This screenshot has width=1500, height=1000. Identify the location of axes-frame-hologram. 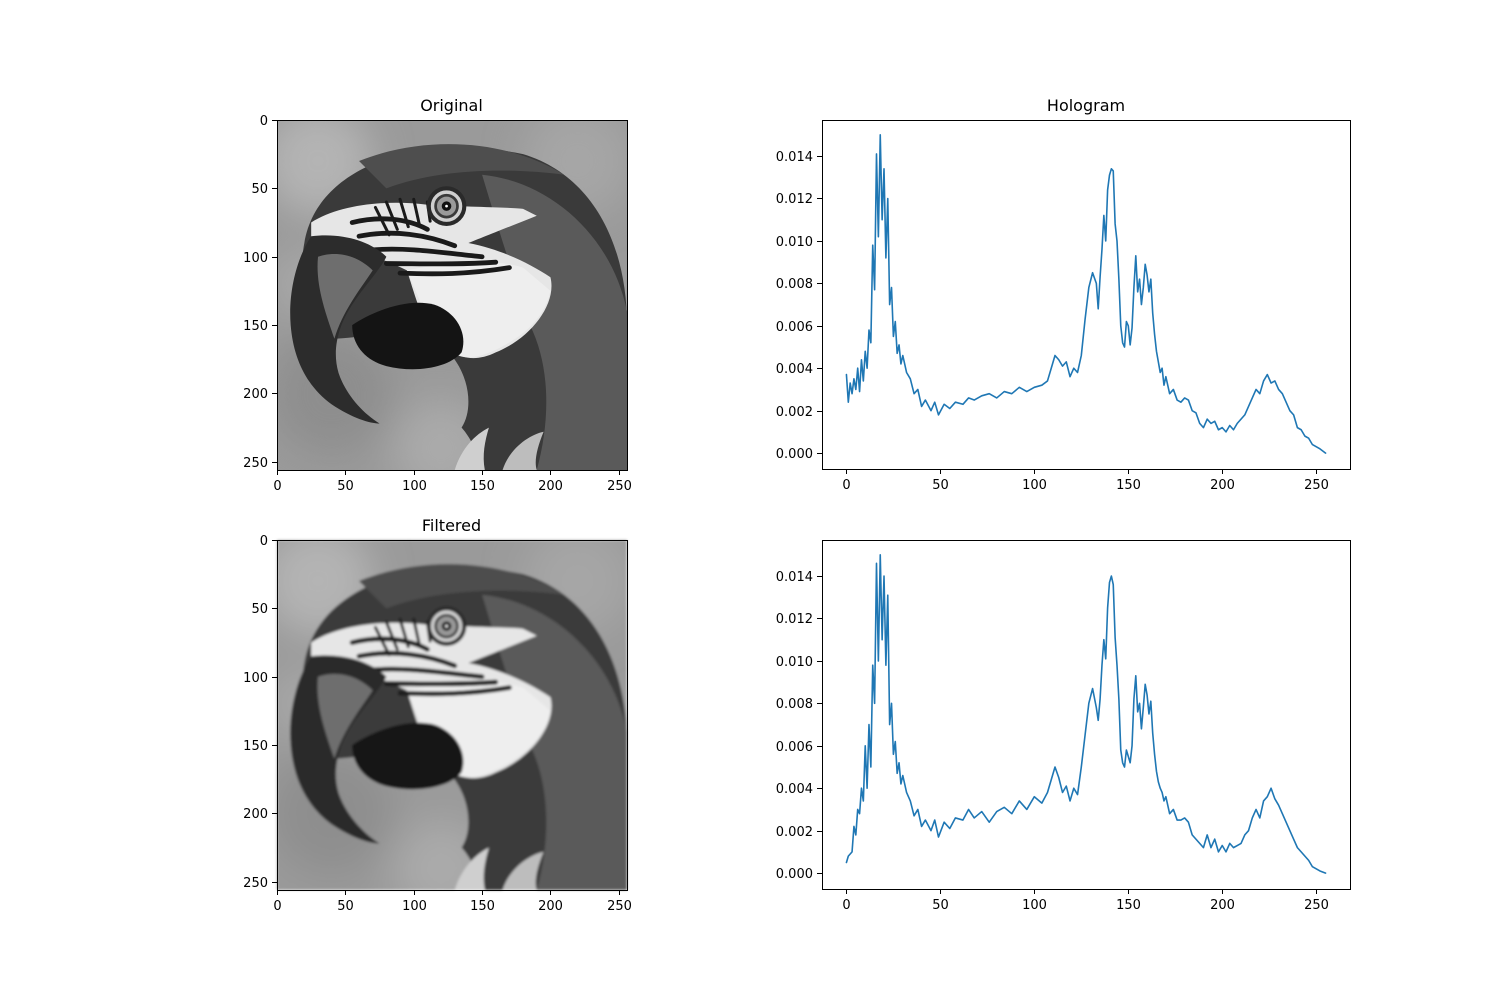
(1086, 295).